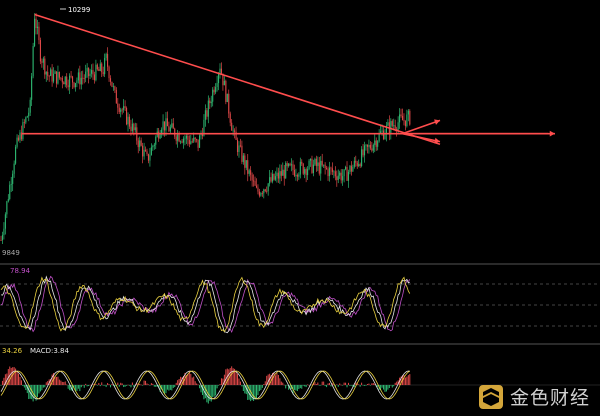  What do you see at coordinates (437, 122) in the screenshot?
I see `arrow-head` at bounding box center [437, 122].